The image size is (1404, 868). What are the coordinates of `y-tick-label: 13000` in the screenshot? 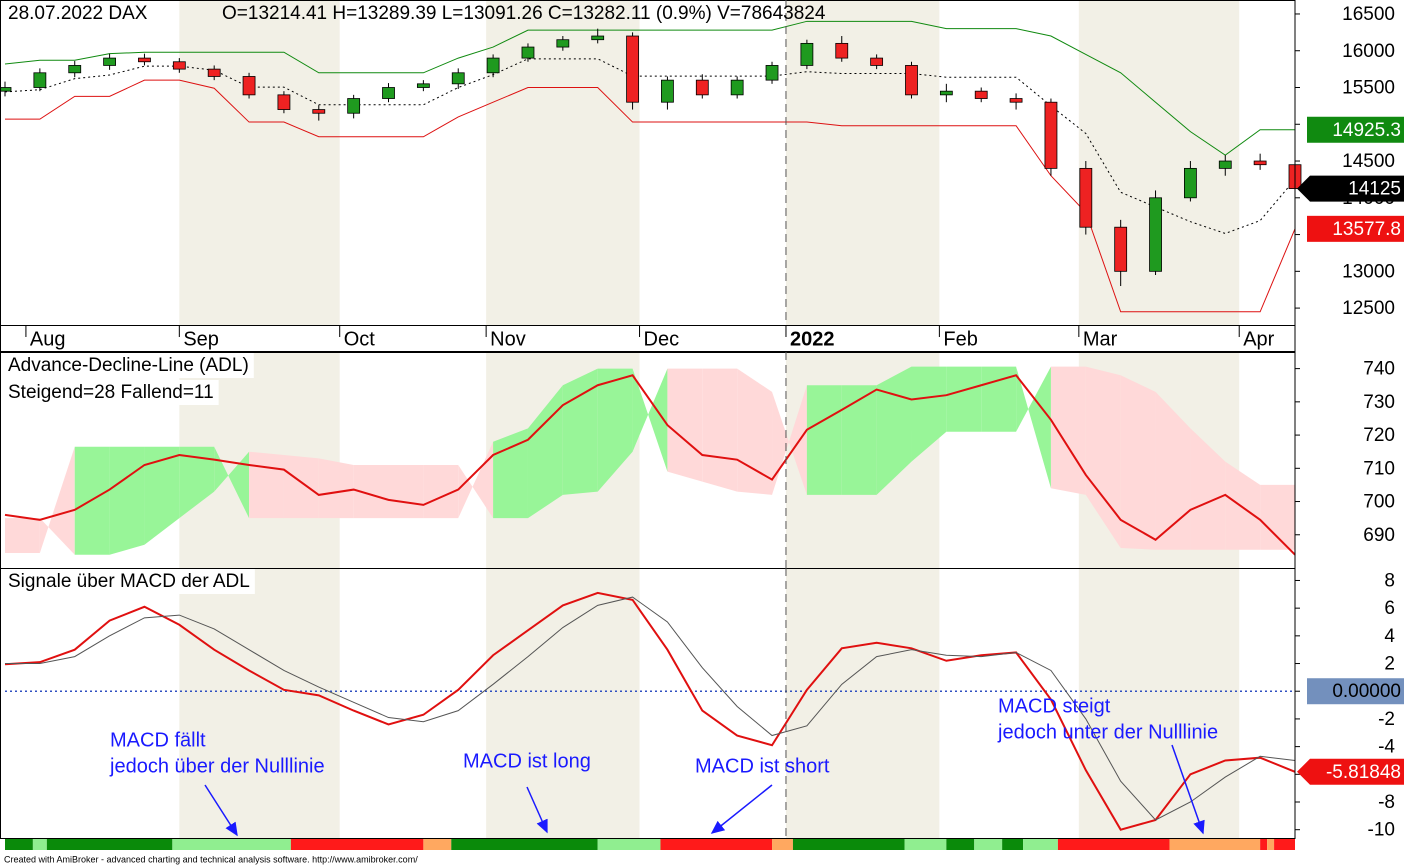 It's located at (1368, 271).